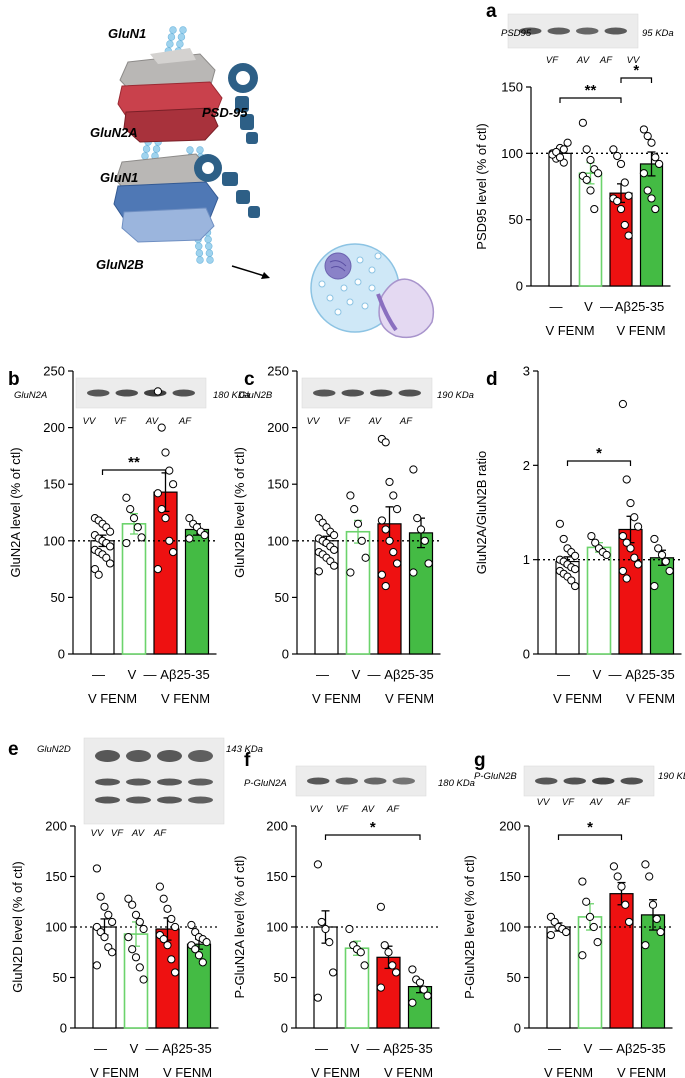 The image size is (685, 1078). Describe the element at coordinates (152, 421) in the screenshot. I see `blot-lane-label: AV` at that location.